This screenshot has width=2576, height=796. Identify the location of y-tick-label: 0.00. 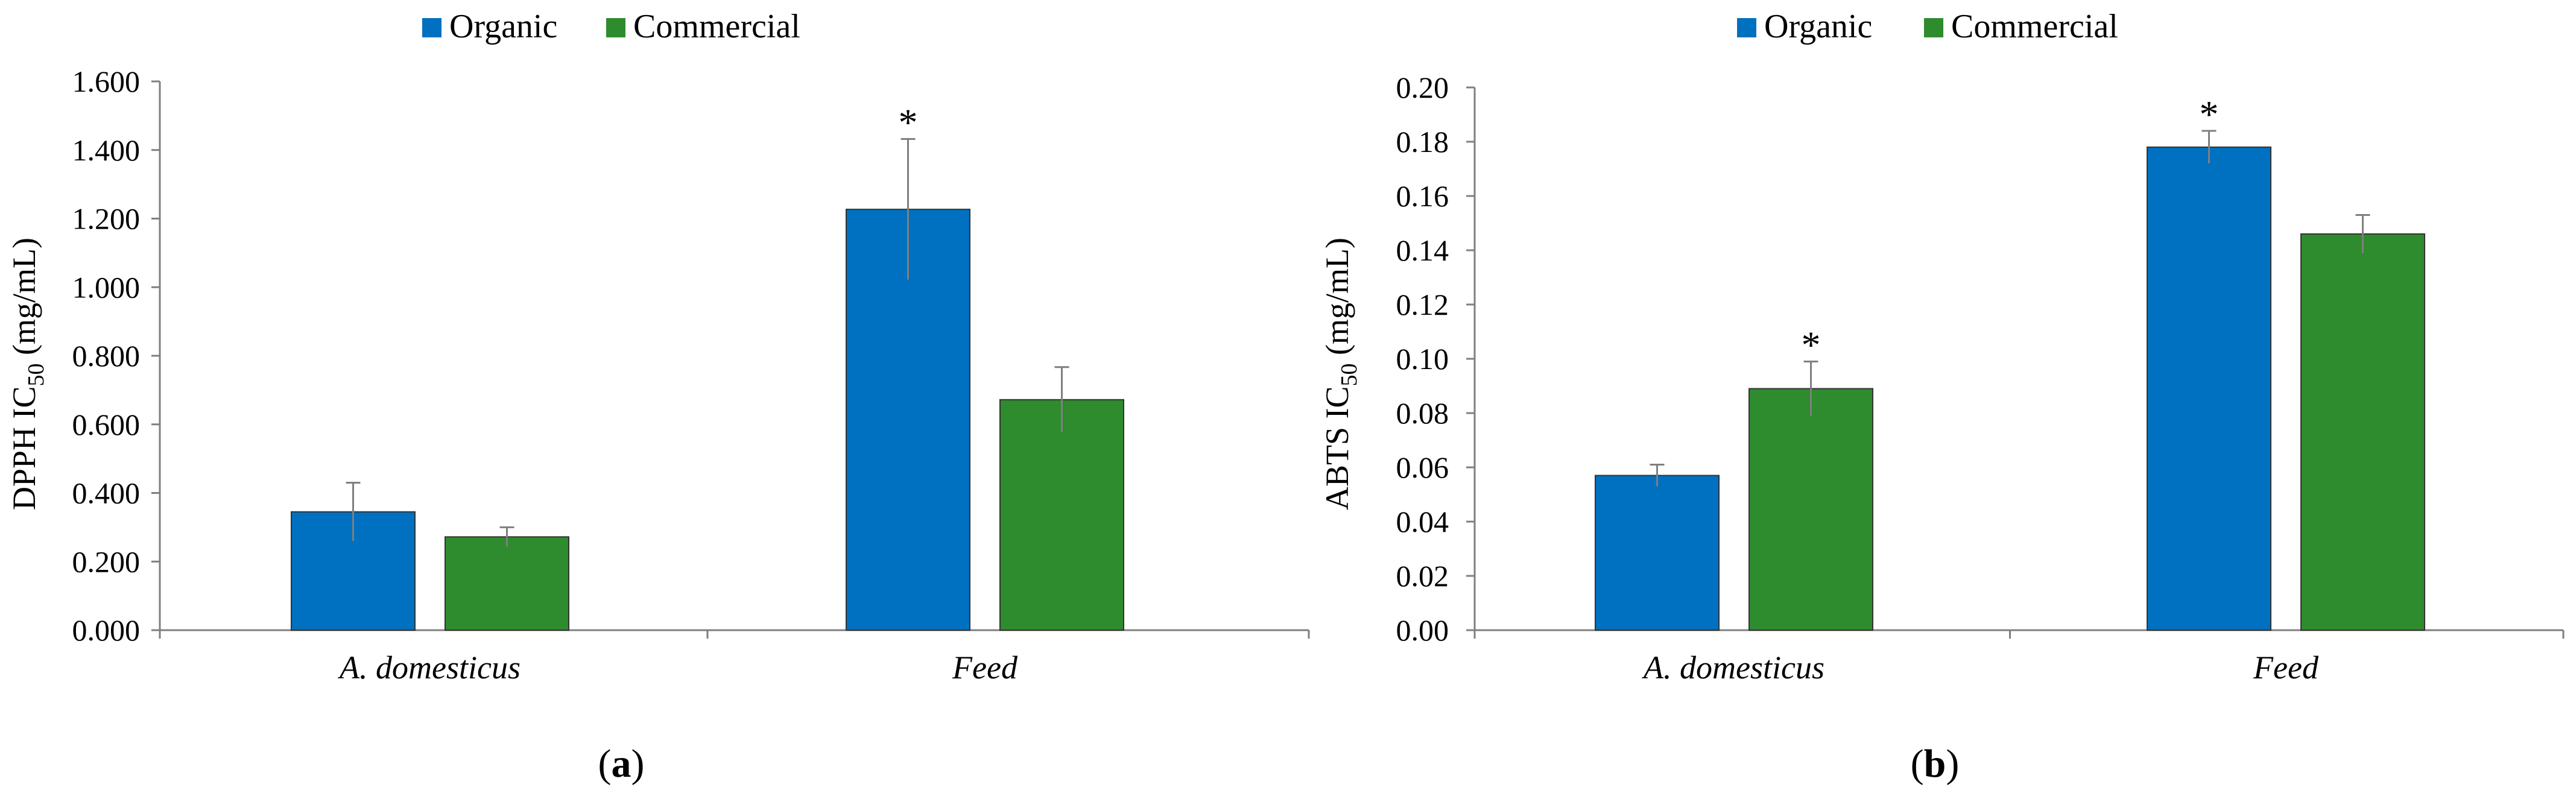
(1422, 630).